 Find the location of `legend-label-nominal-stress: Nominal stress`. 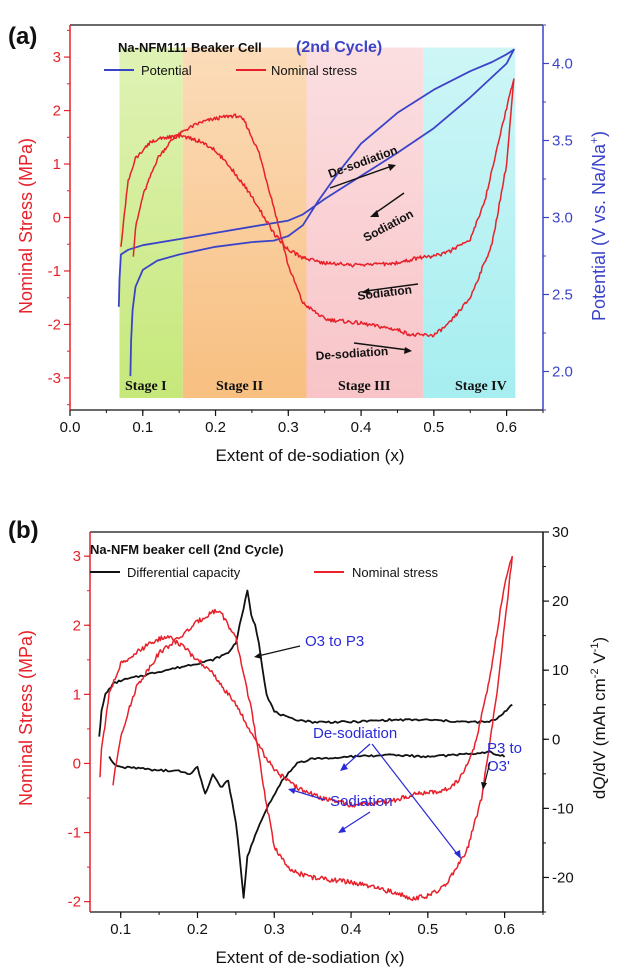

legend-label-nominal-stress: Nominal stress is located at coordinates (314, 70).